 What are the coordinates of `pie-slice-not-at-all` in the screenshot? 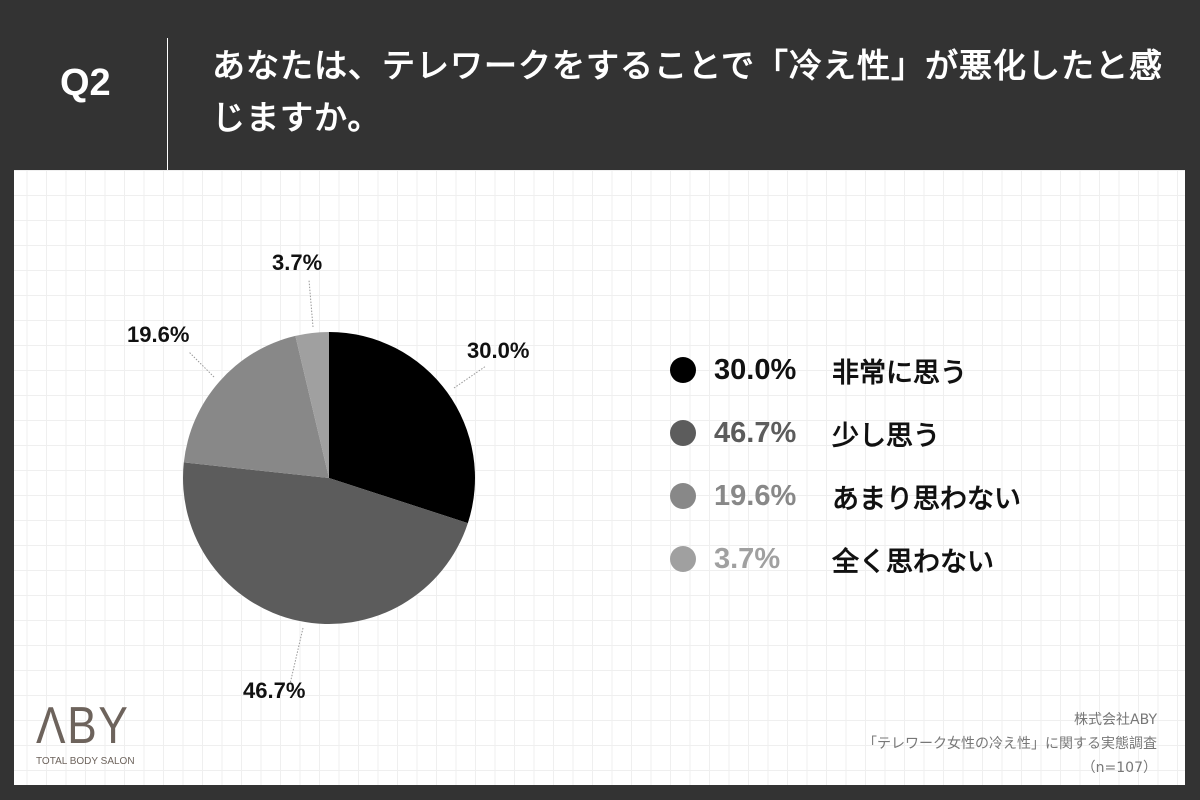 It's located at (312, 405).